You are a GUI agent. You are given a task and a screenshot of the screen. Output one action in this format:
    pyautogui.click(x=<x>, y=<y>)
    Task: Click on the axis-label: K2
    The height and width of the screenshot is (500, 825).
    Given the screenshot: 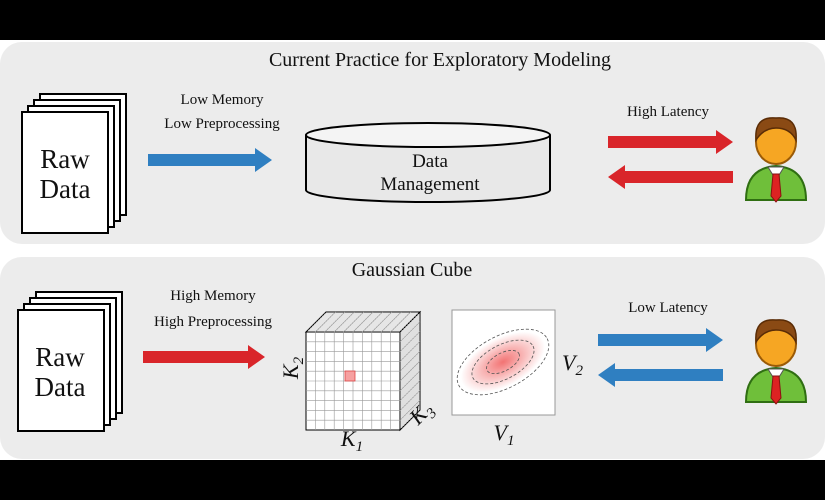 What is the action you would take?
    pyautogui.click(x=292, y=368)
    